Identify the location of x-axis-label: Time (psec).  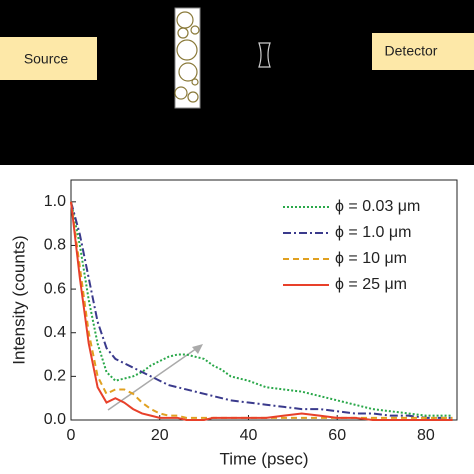
(263, 458).